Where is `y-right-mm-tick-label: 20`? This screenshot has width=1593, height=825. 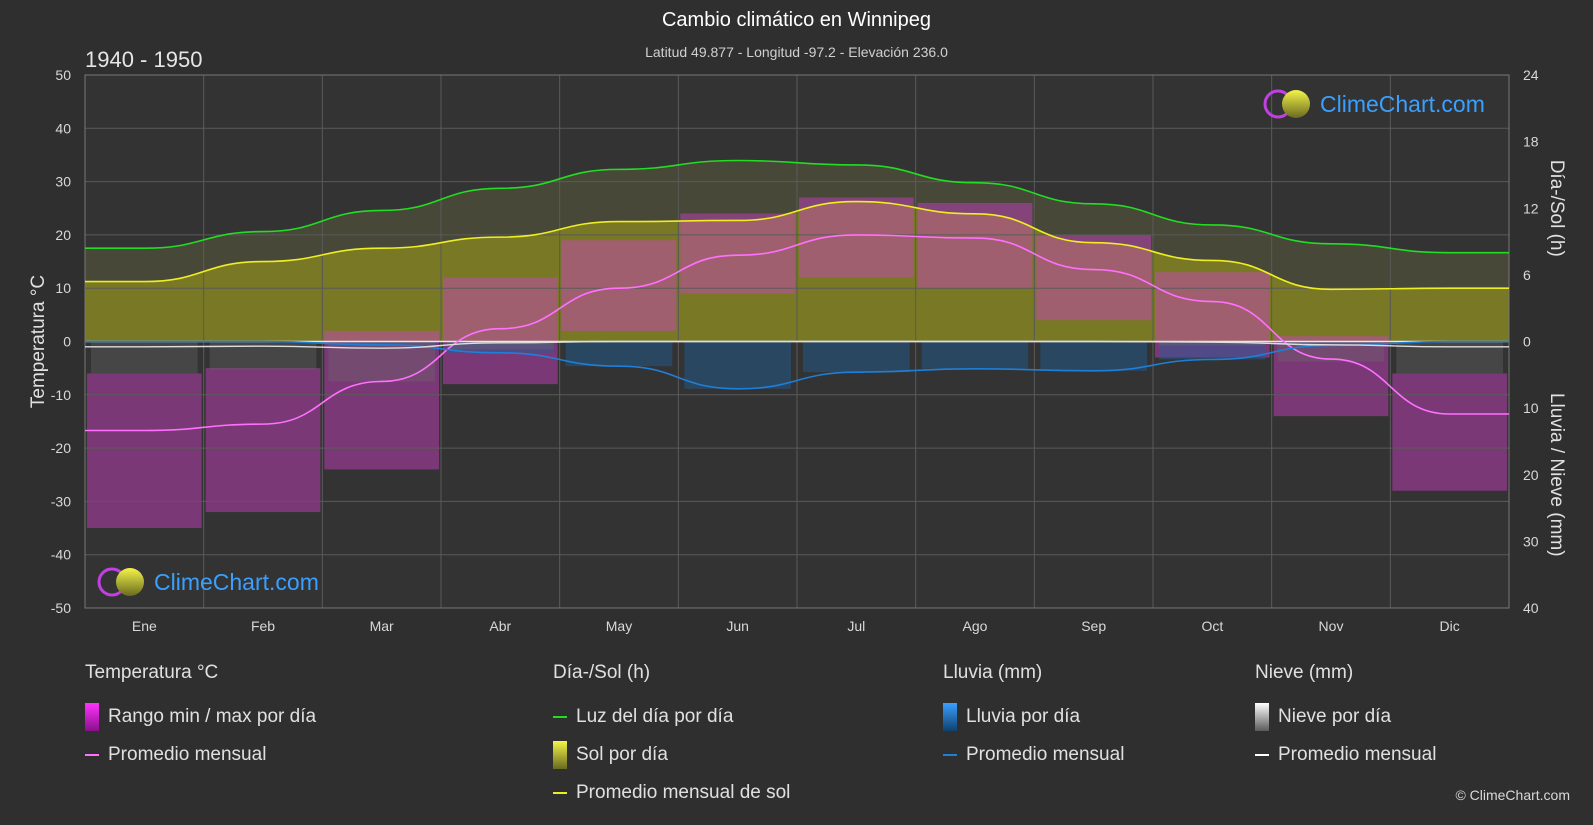 y-right-mm-tick-label: 20 is located at coordinates (1531, 475).